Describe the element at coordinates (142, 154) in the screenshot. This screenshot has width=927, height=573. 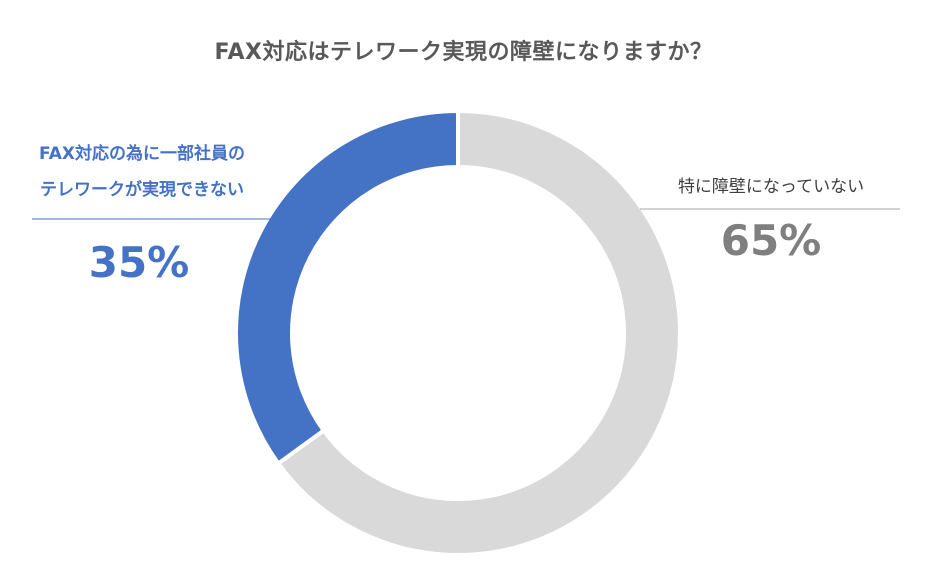
I see `slice-label-barrier-line-1: FAX対応の為に一部社員の` at that location.